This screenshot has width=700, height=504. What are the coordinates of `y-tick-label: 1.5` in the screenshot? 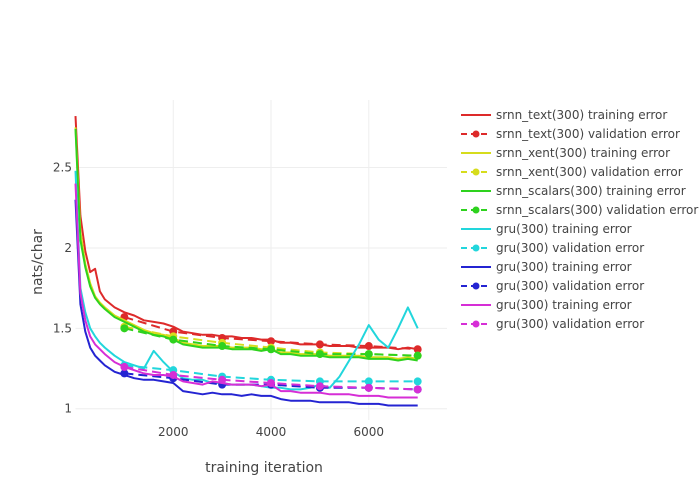 It's located at (62, 328).